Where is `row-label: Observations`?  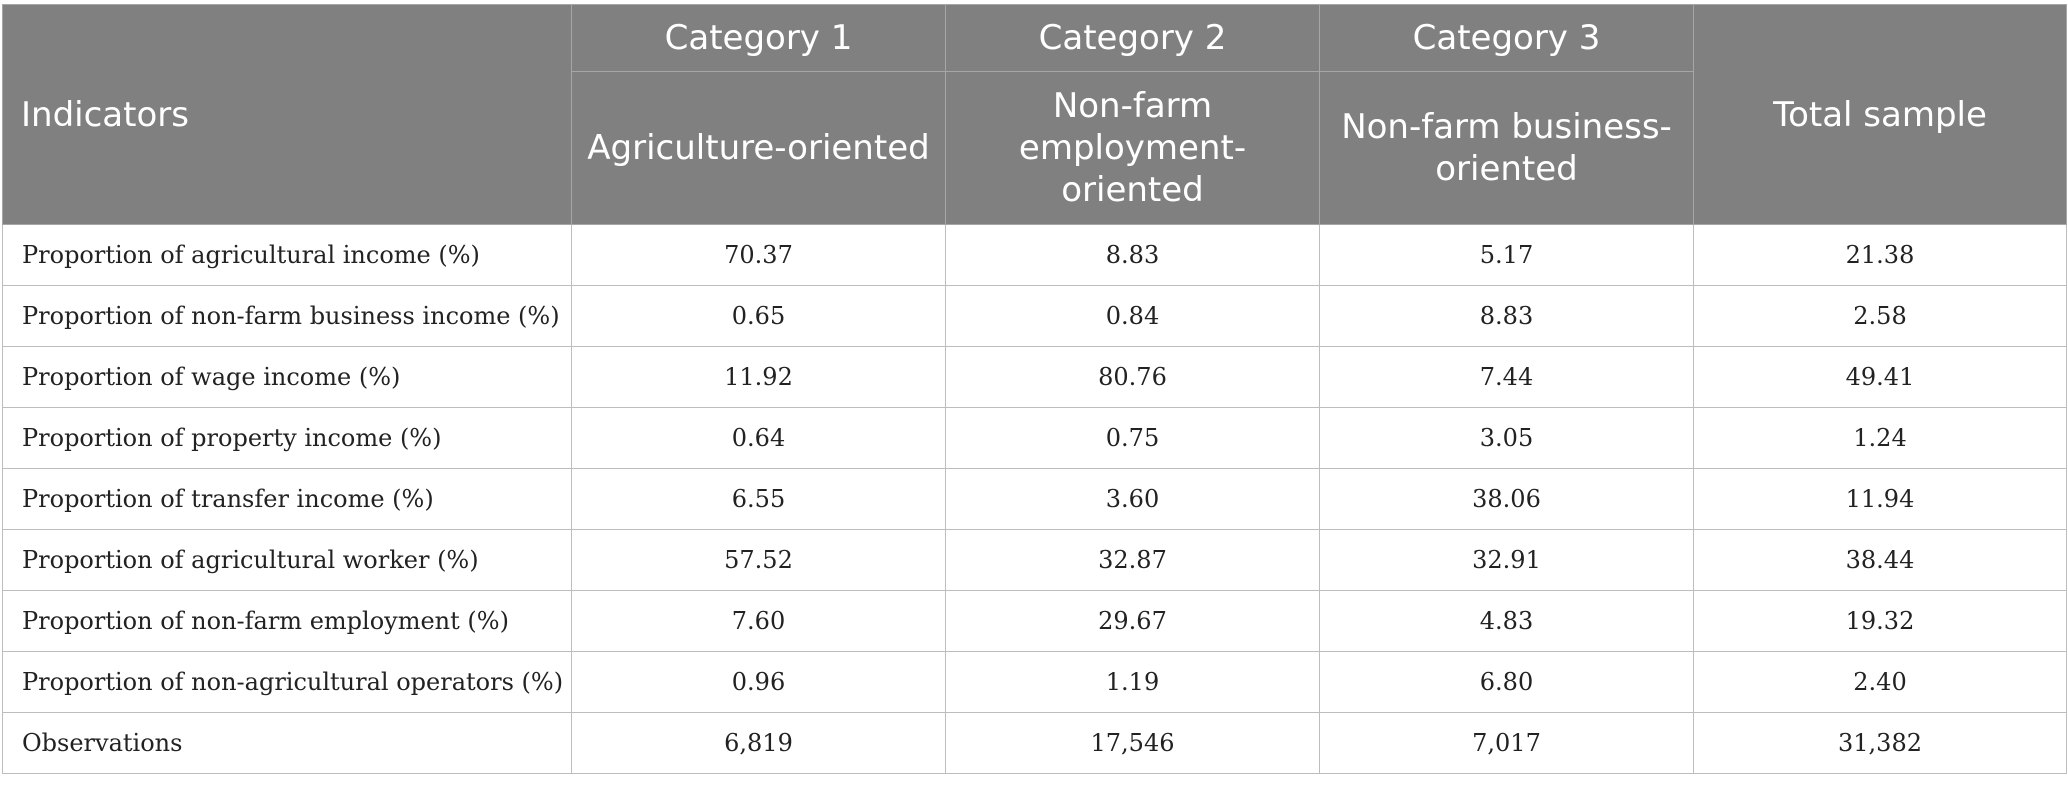 row-label: Observations is located at coordinates (287, 743).